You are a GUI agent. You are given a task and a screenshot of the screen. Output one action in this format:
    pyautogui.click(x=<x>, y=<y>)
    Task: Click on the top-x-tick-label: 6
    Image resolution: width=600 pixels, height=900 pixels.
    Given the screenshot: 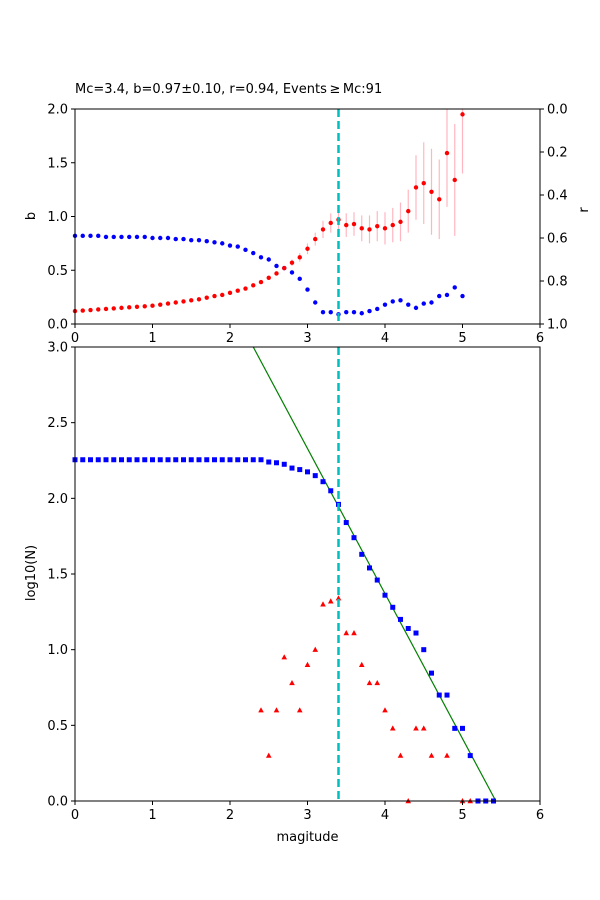 What is the action you would take?
    pyautogui.click(x=540, y=338)
    